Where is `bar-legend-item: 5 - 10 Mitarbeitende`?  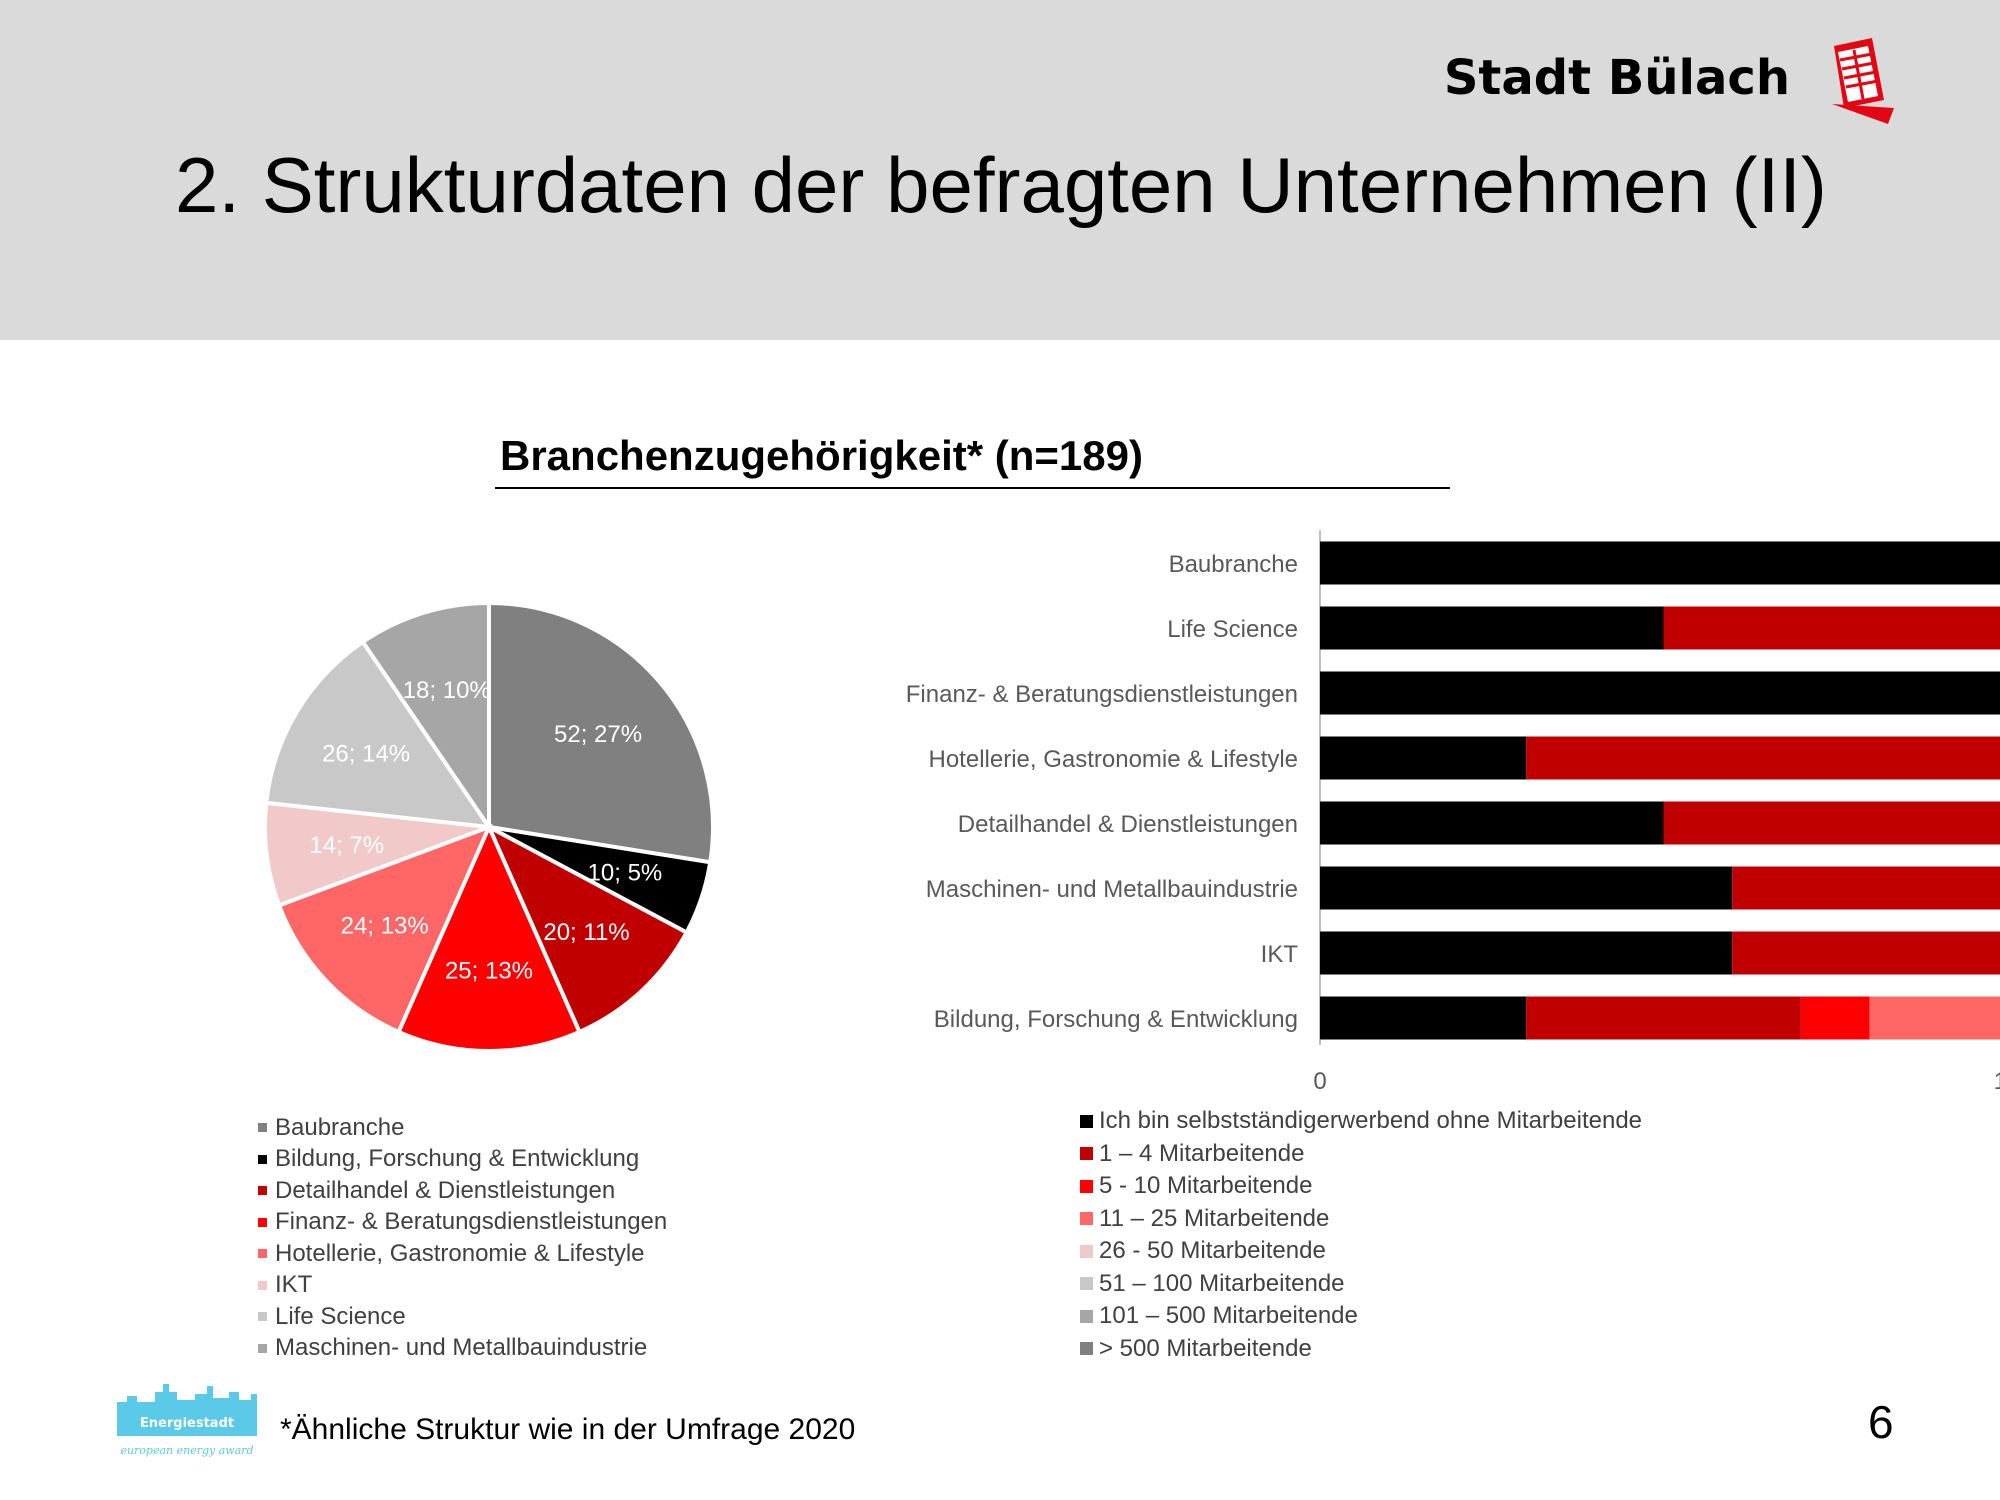 bar-legend-item: 5 - 10 Mitarbeitende is located at coordinates (1361, 1186).